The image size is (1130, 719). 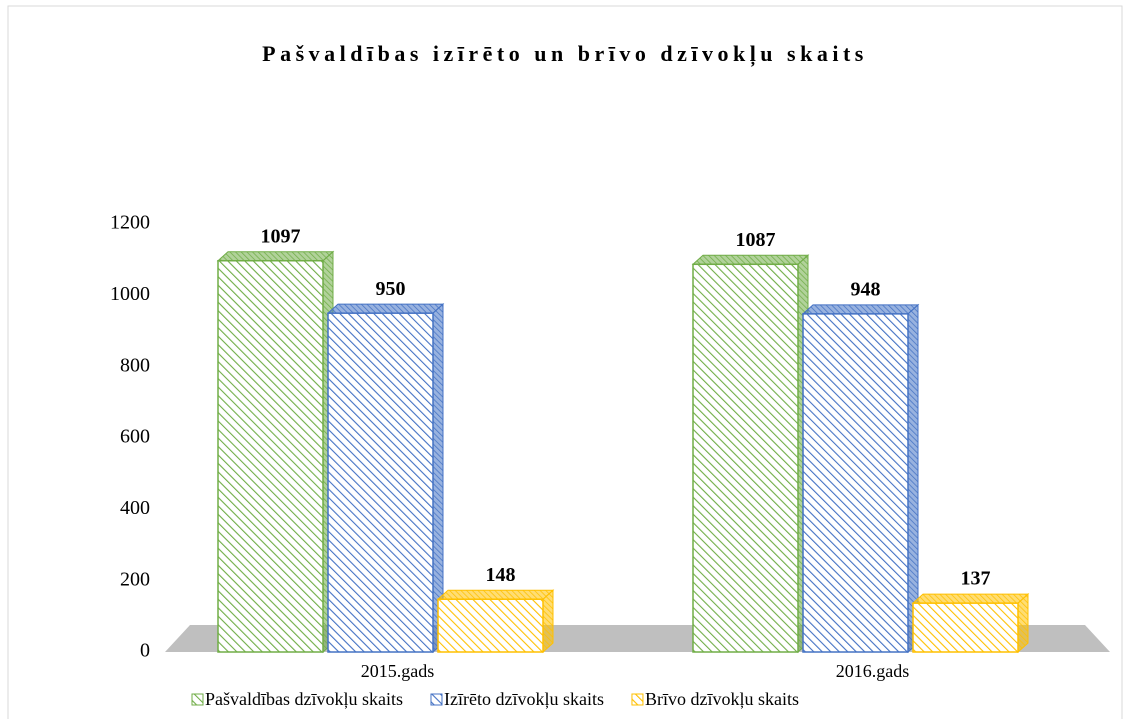 I want to click on y-tick-label: 1000, so click(x=130, y=294).